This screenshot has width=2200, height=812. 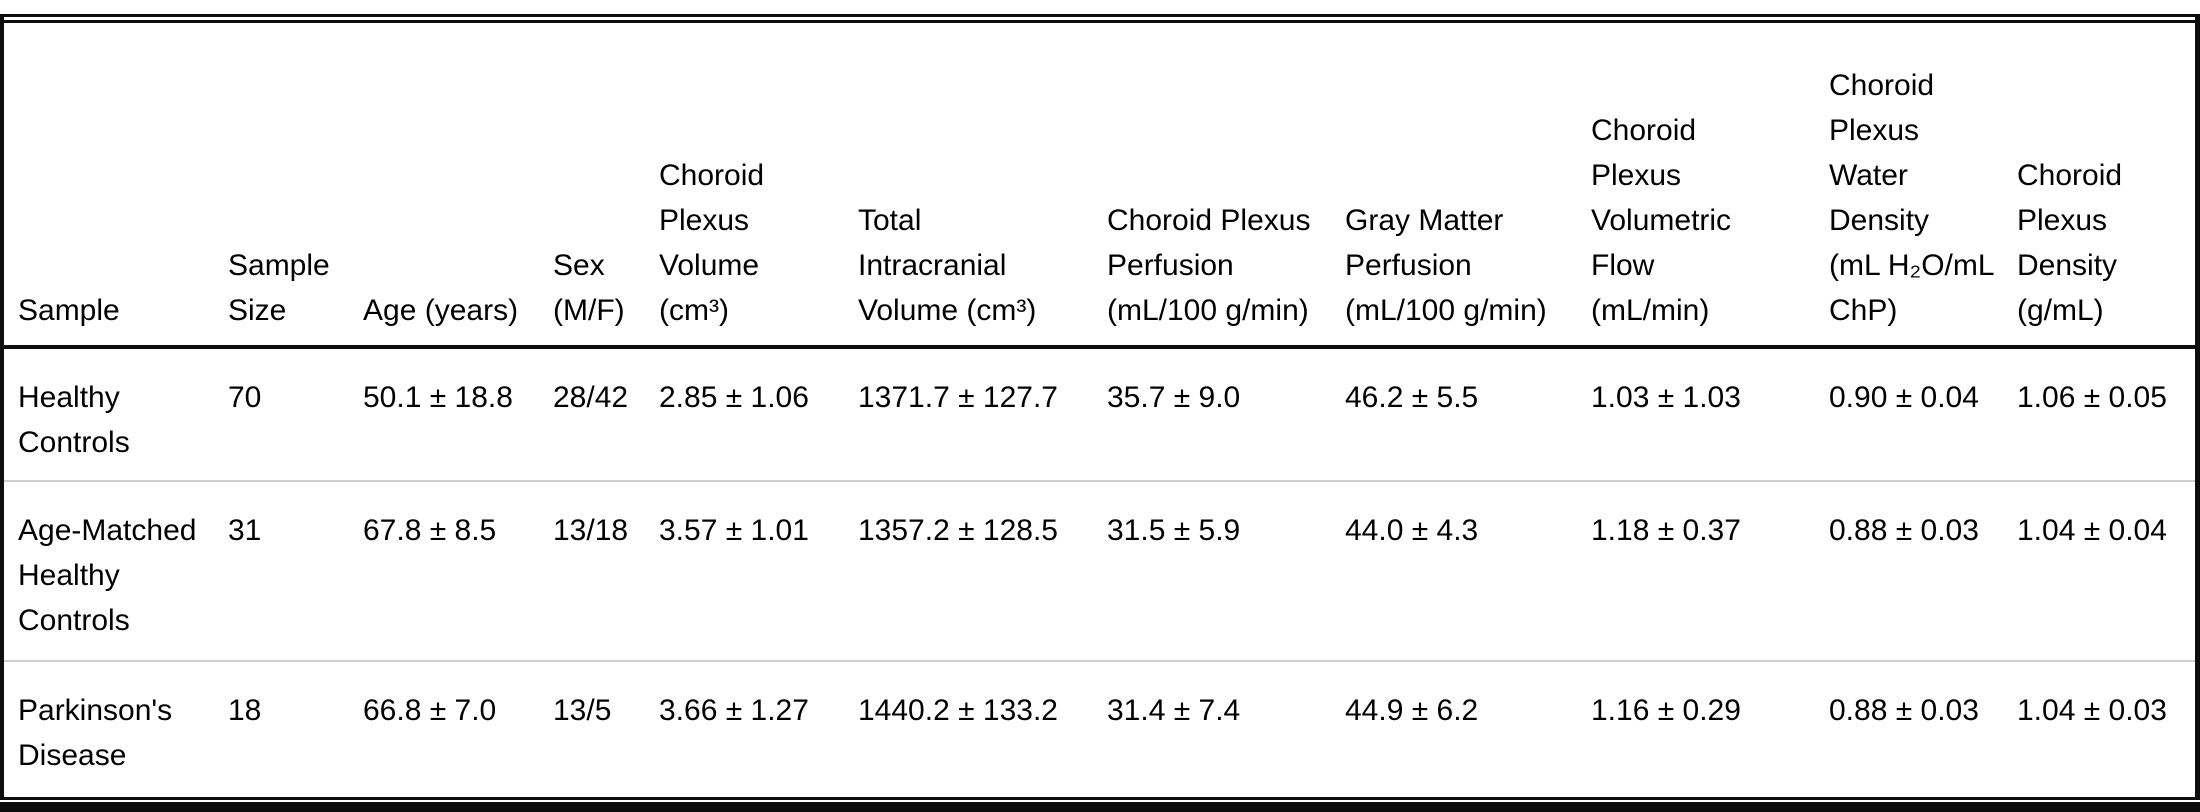 What do you see at coordinates (982, 414) in the screenshot?
I see `cell-total-intracranial-volume: 1371.7 ± 127.7` at bounding box center [982, 414].